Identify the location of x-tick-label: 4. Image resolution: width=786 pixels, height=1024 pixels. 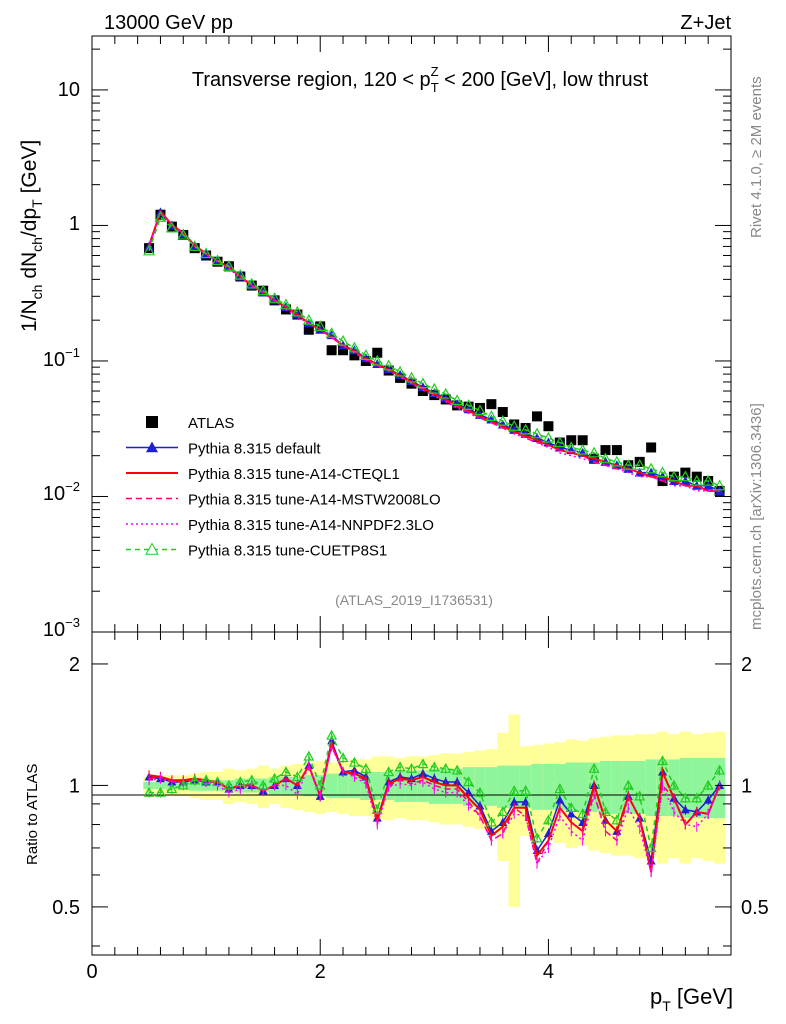
(548, 972).